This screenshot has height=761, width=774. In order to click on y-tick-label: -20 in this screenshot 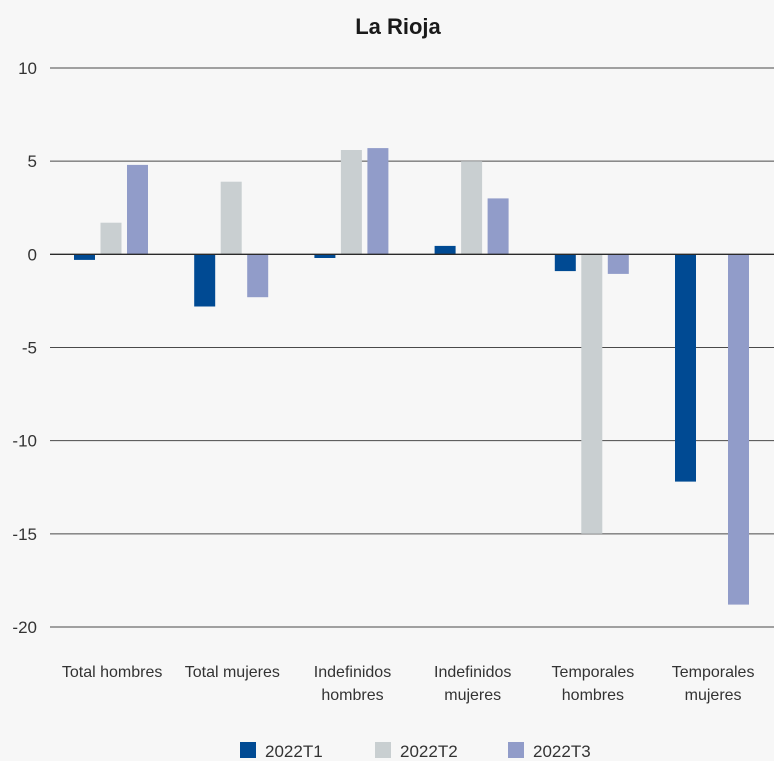, I will do `click(24, 627)`.